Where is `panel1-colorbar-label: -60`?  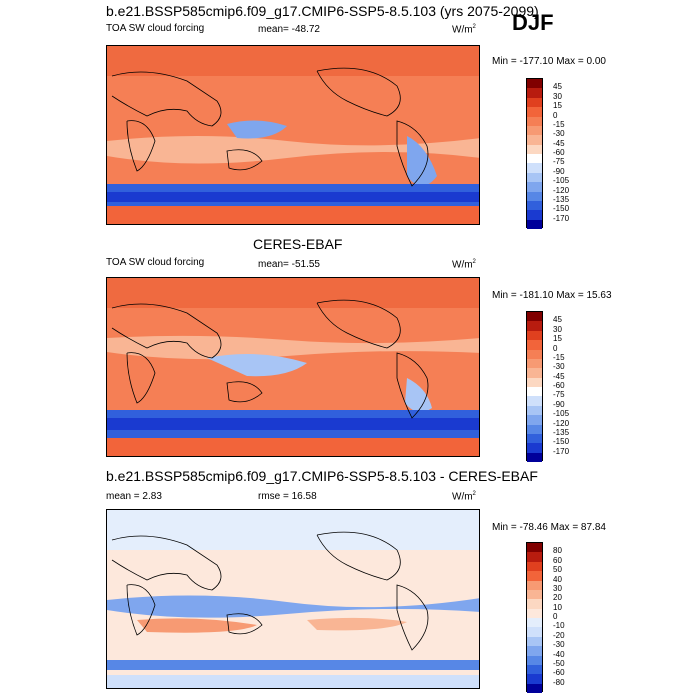
panel1-colorbar-label: -60 is located at coordinates (559, 152).